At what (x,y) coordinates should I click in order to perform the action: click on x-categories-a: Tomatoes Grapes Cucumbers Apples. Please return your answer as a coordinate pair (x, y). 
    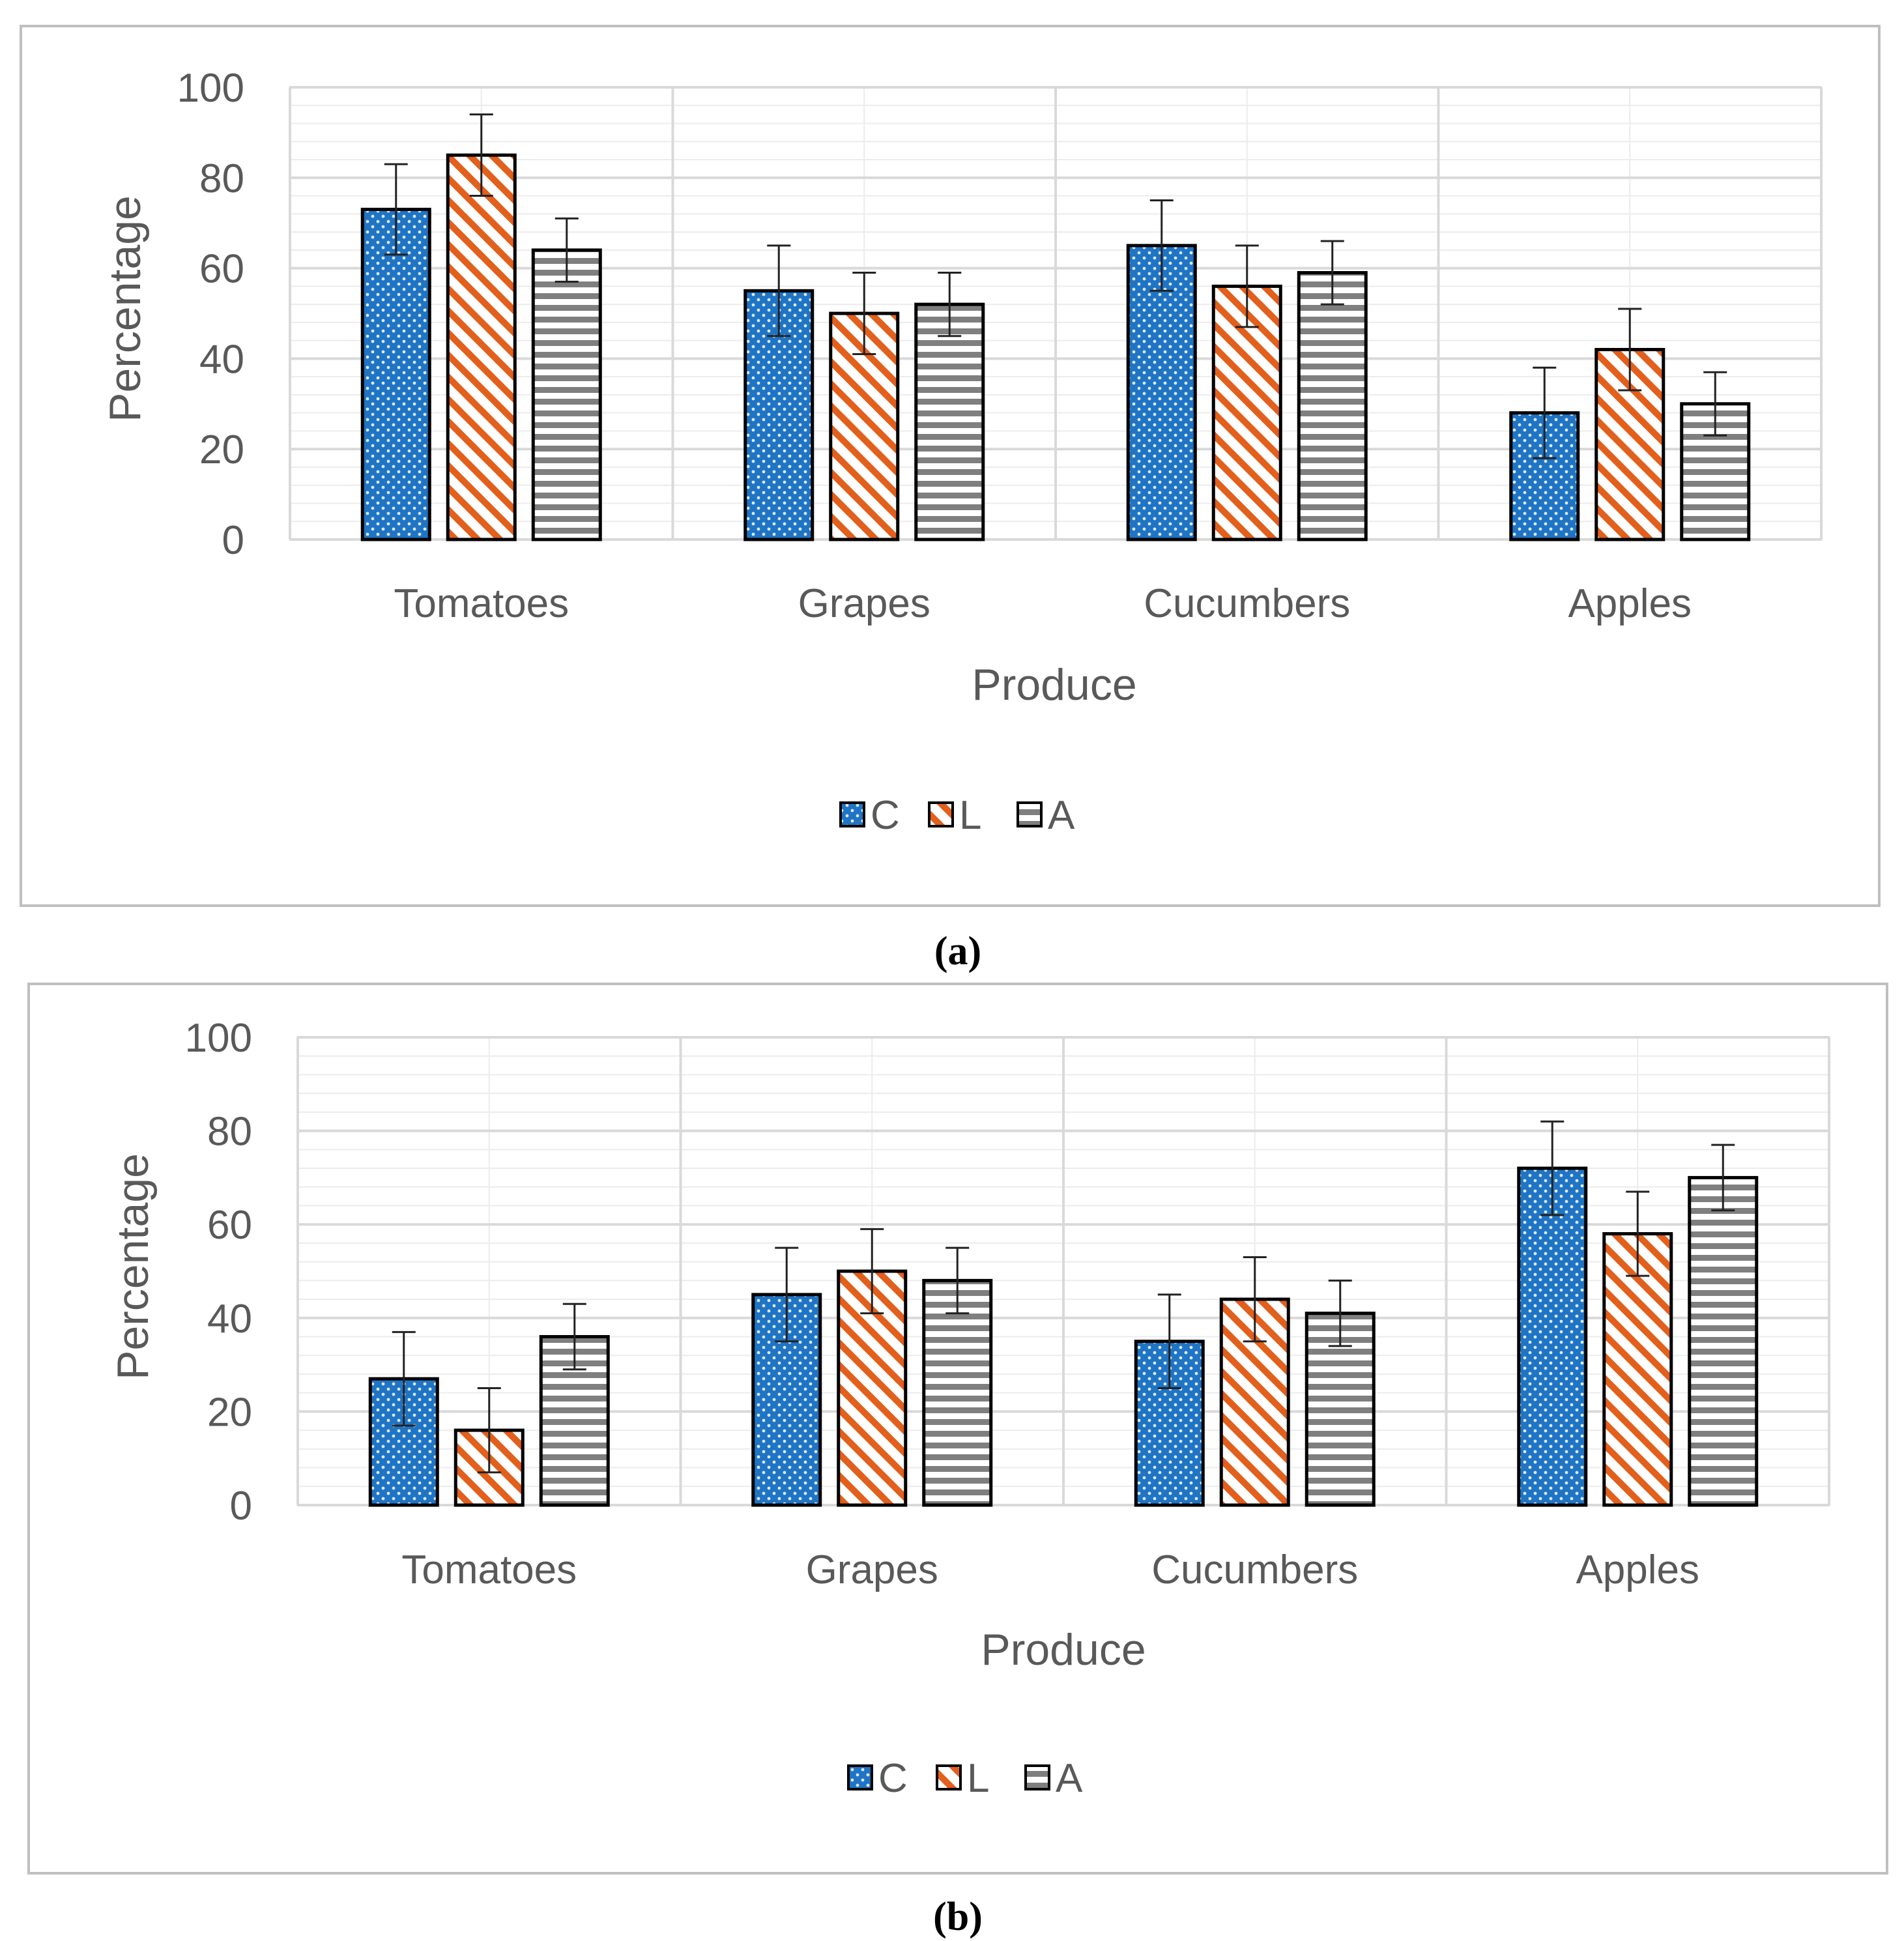
    Looking at the image, I should click on (1043, 603).